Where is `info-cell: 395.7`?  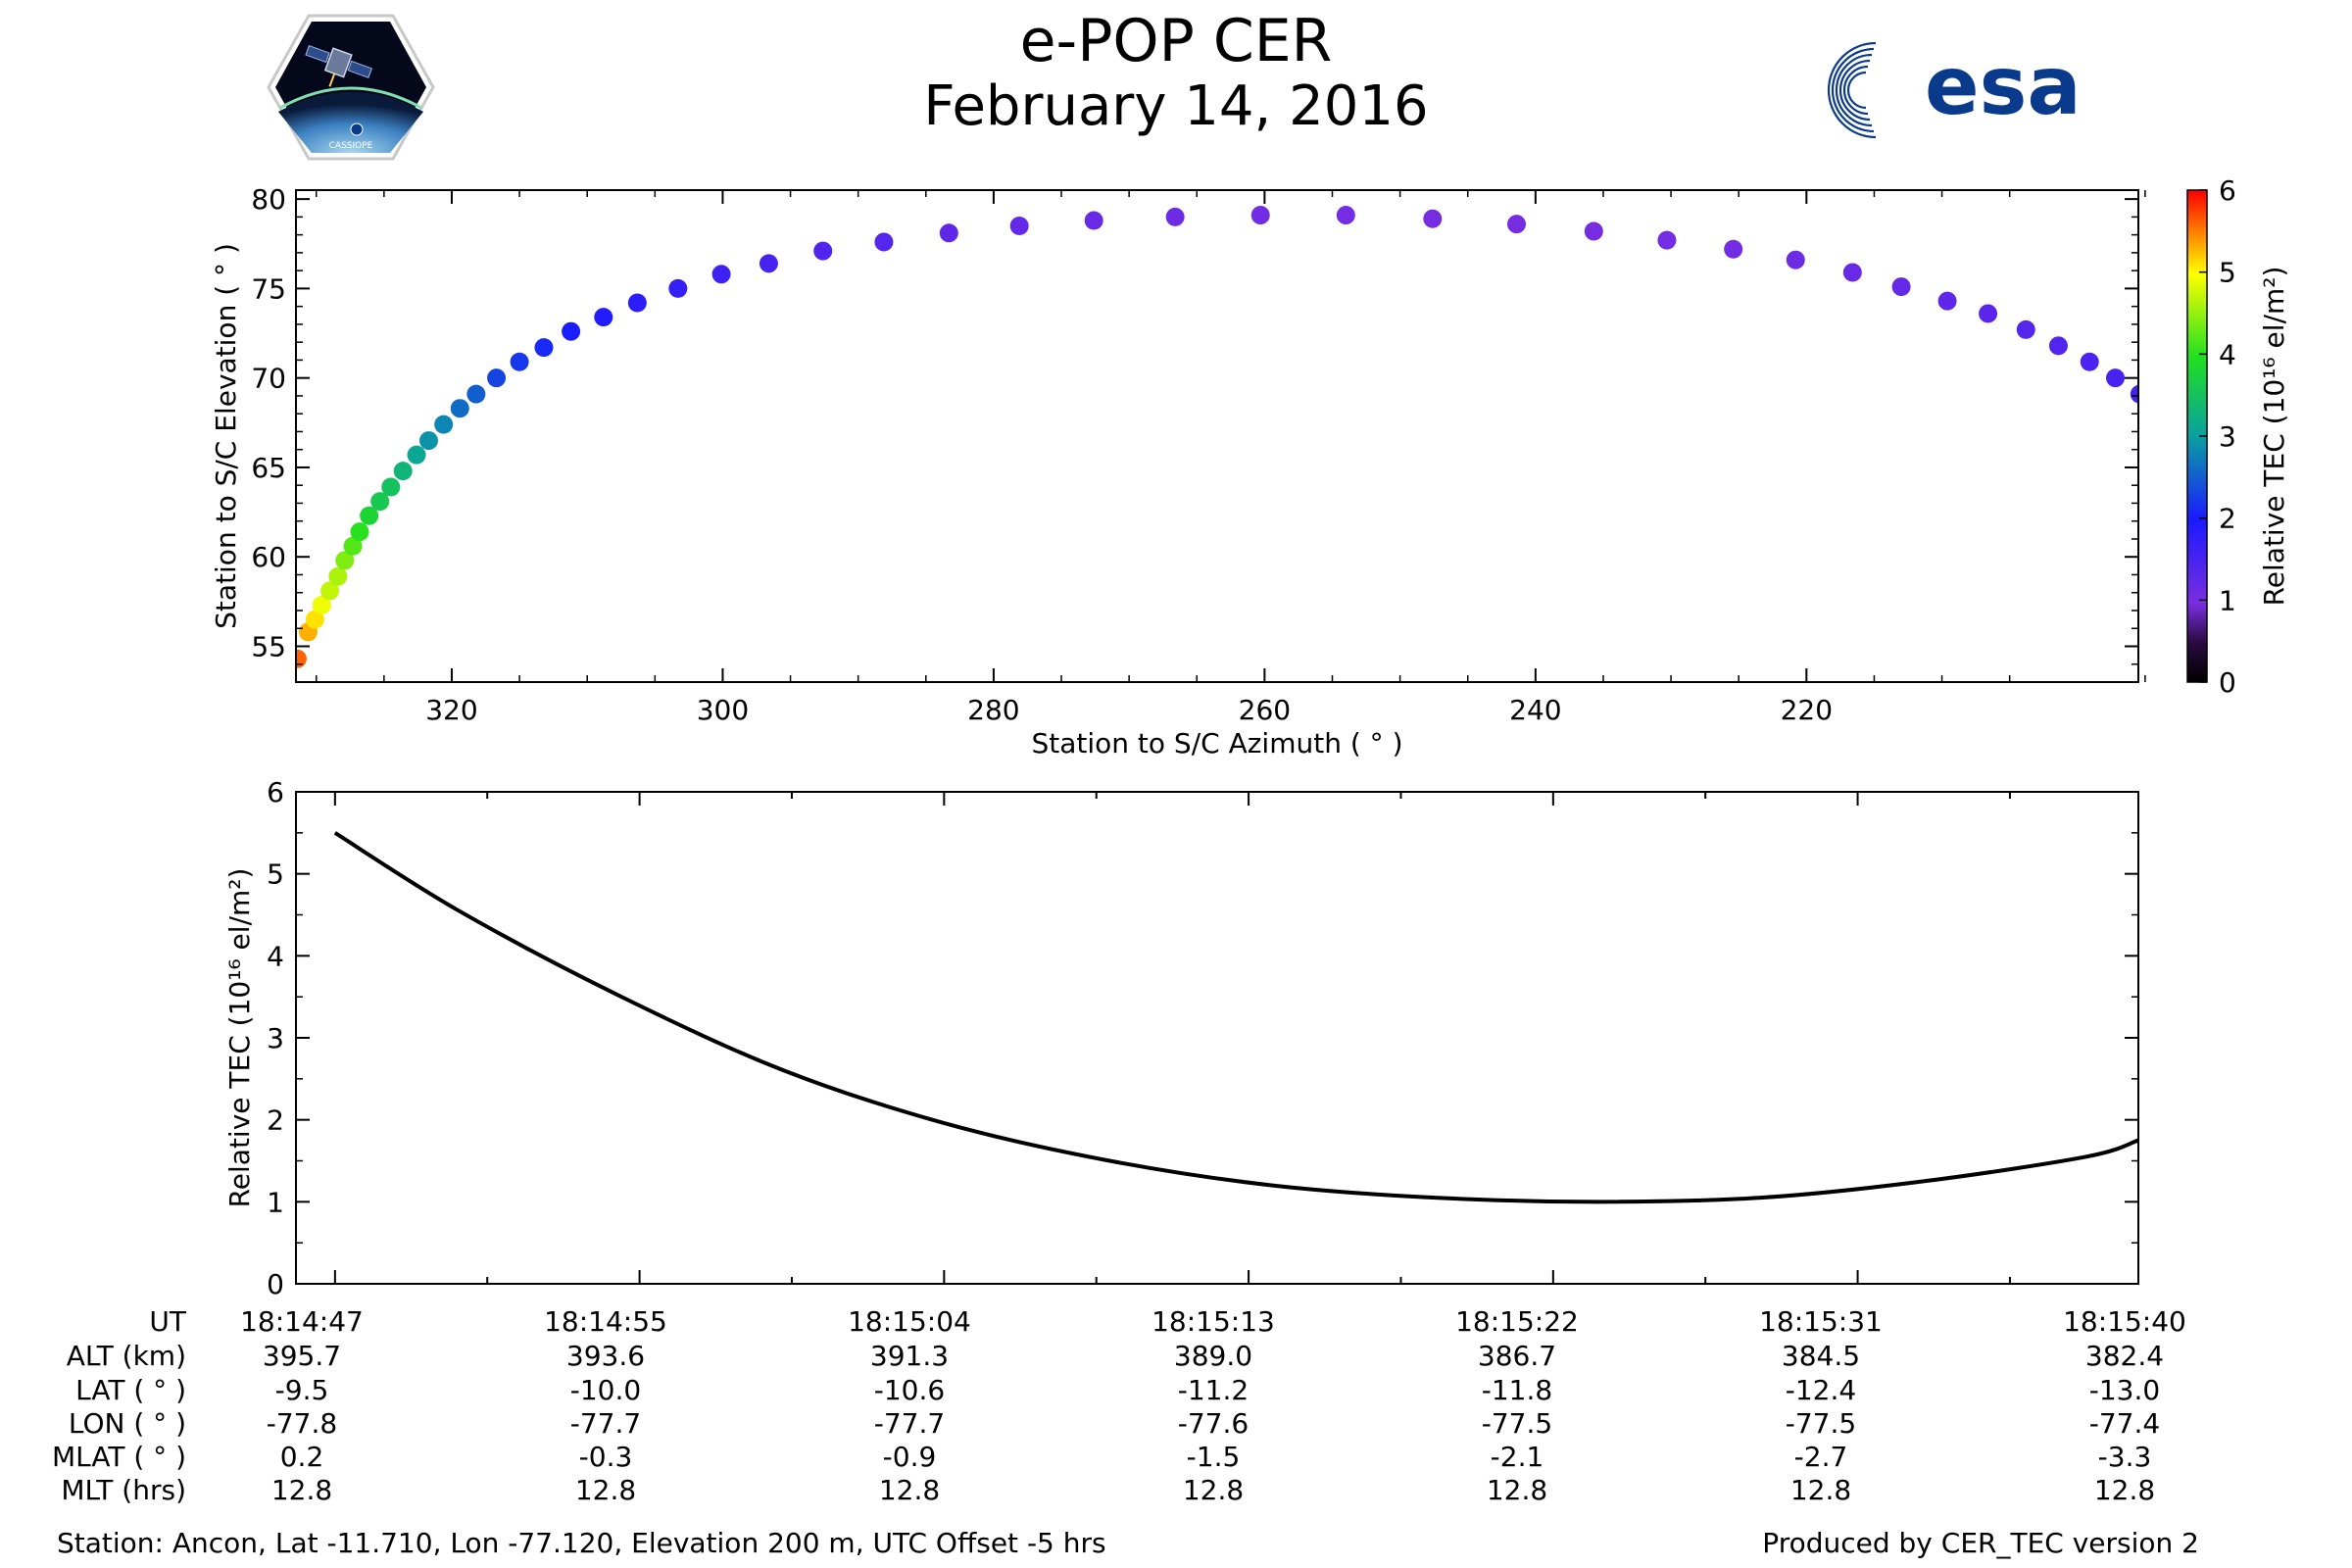 info-cell: 395.7 is located at coordinates (302, 1356).